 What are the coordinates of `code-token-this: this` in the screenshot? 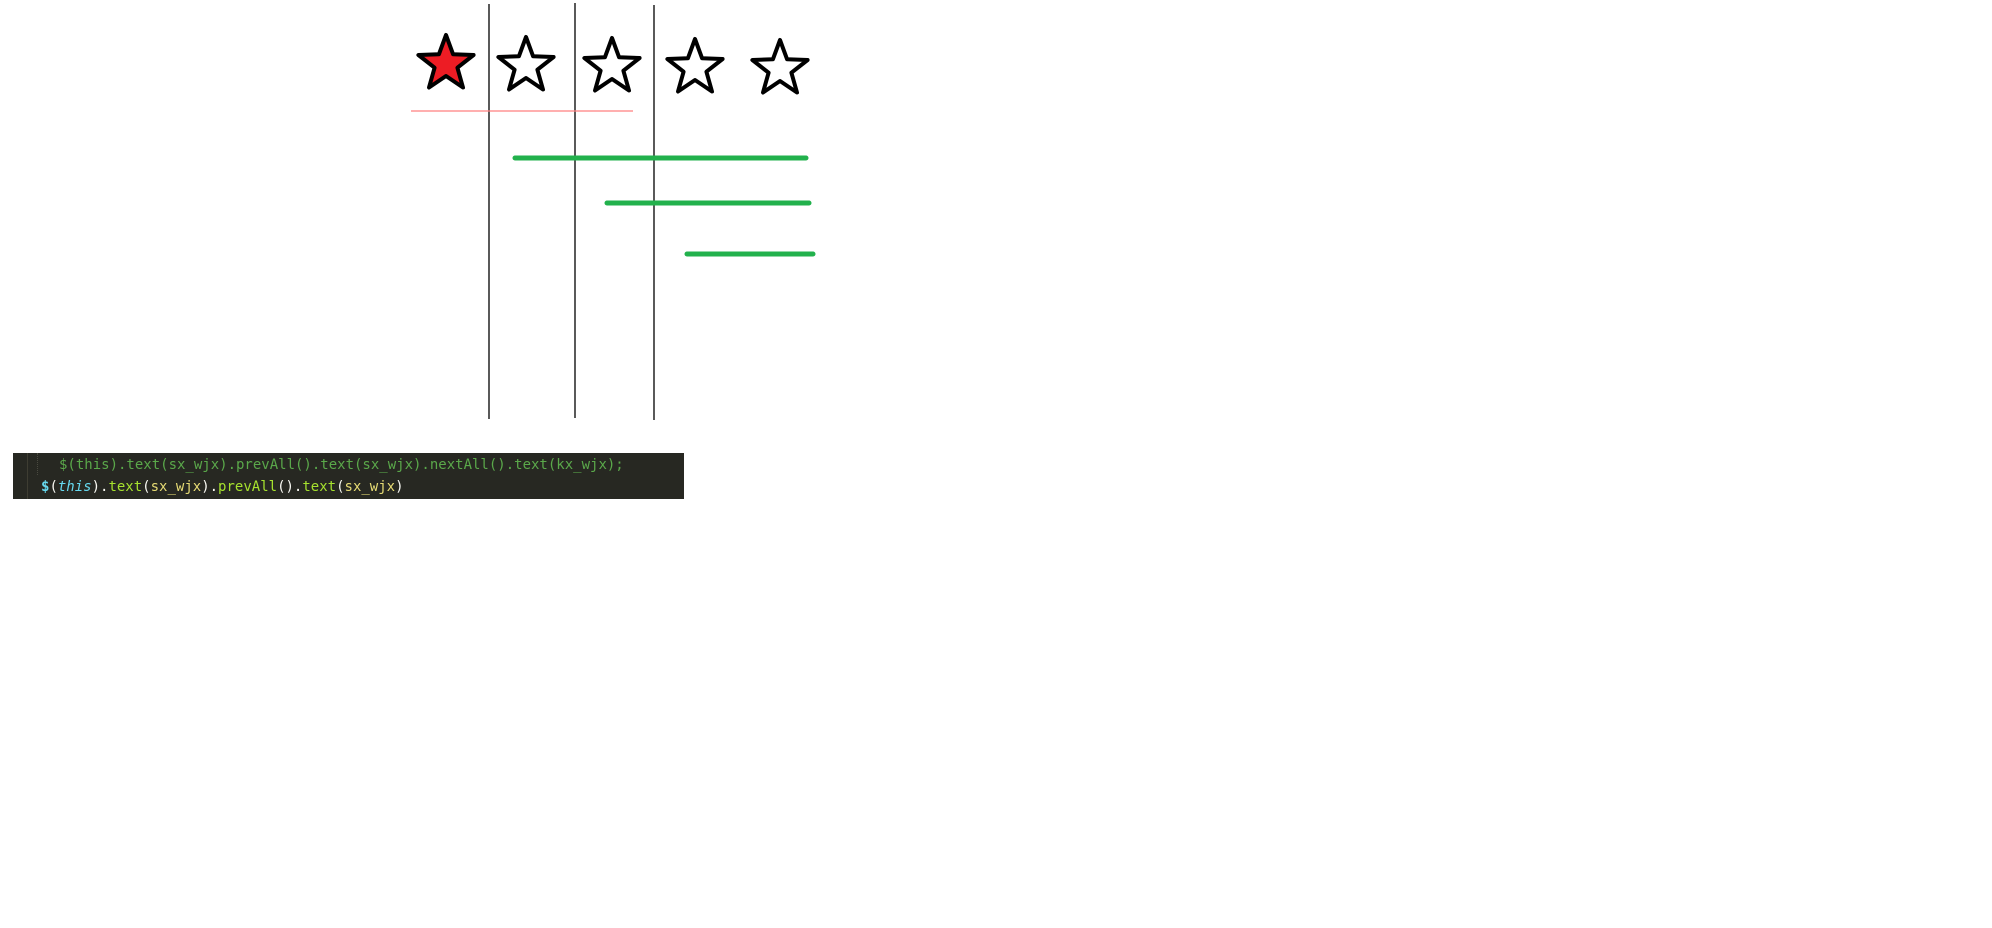 It's located at (74, 487).